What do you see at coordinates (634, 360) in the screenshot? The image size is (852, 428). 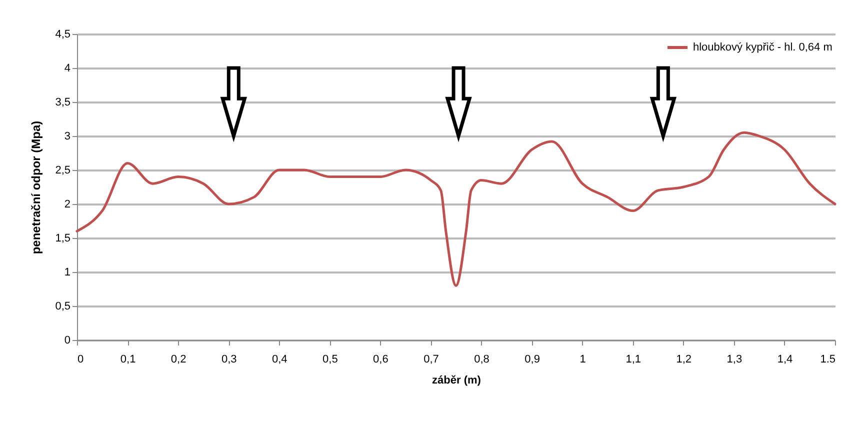 I see `x-tick-label: 1,1` at bounding box center [634, 360].